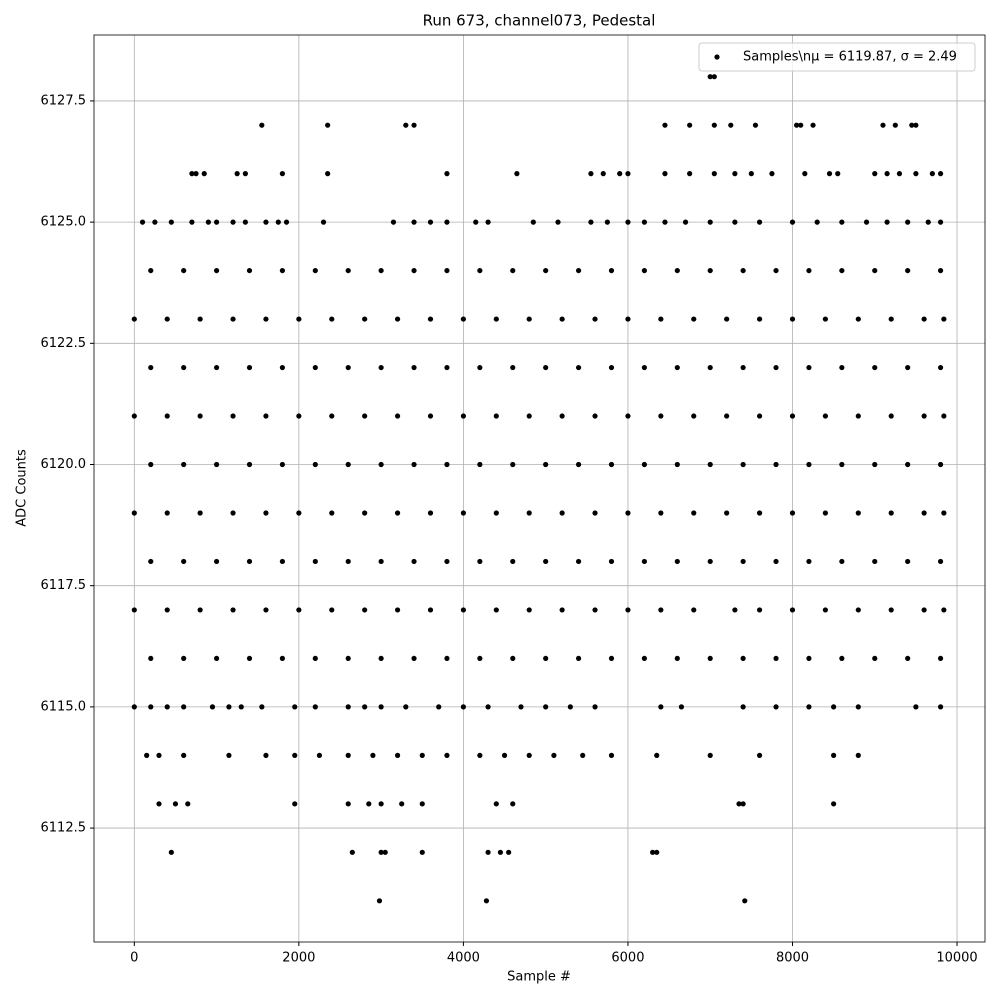 Image resolution: width=1000 pixels, height=1004 pixels. I want to click on chart-title: Run 673, channel073, Pedestal, so click(539, 21).